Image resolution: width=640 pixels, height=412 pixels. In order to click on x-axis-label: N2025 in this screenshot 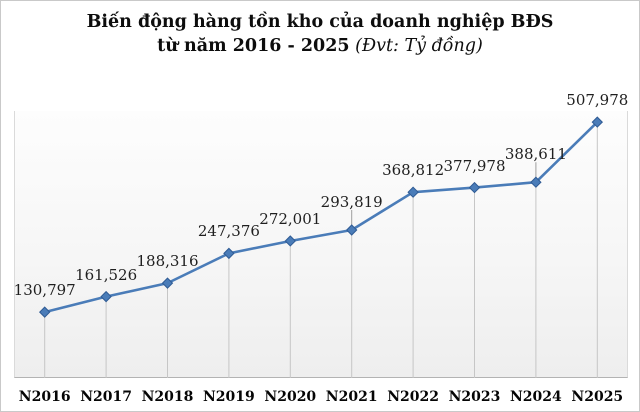, I will do `click(597, 397)`.